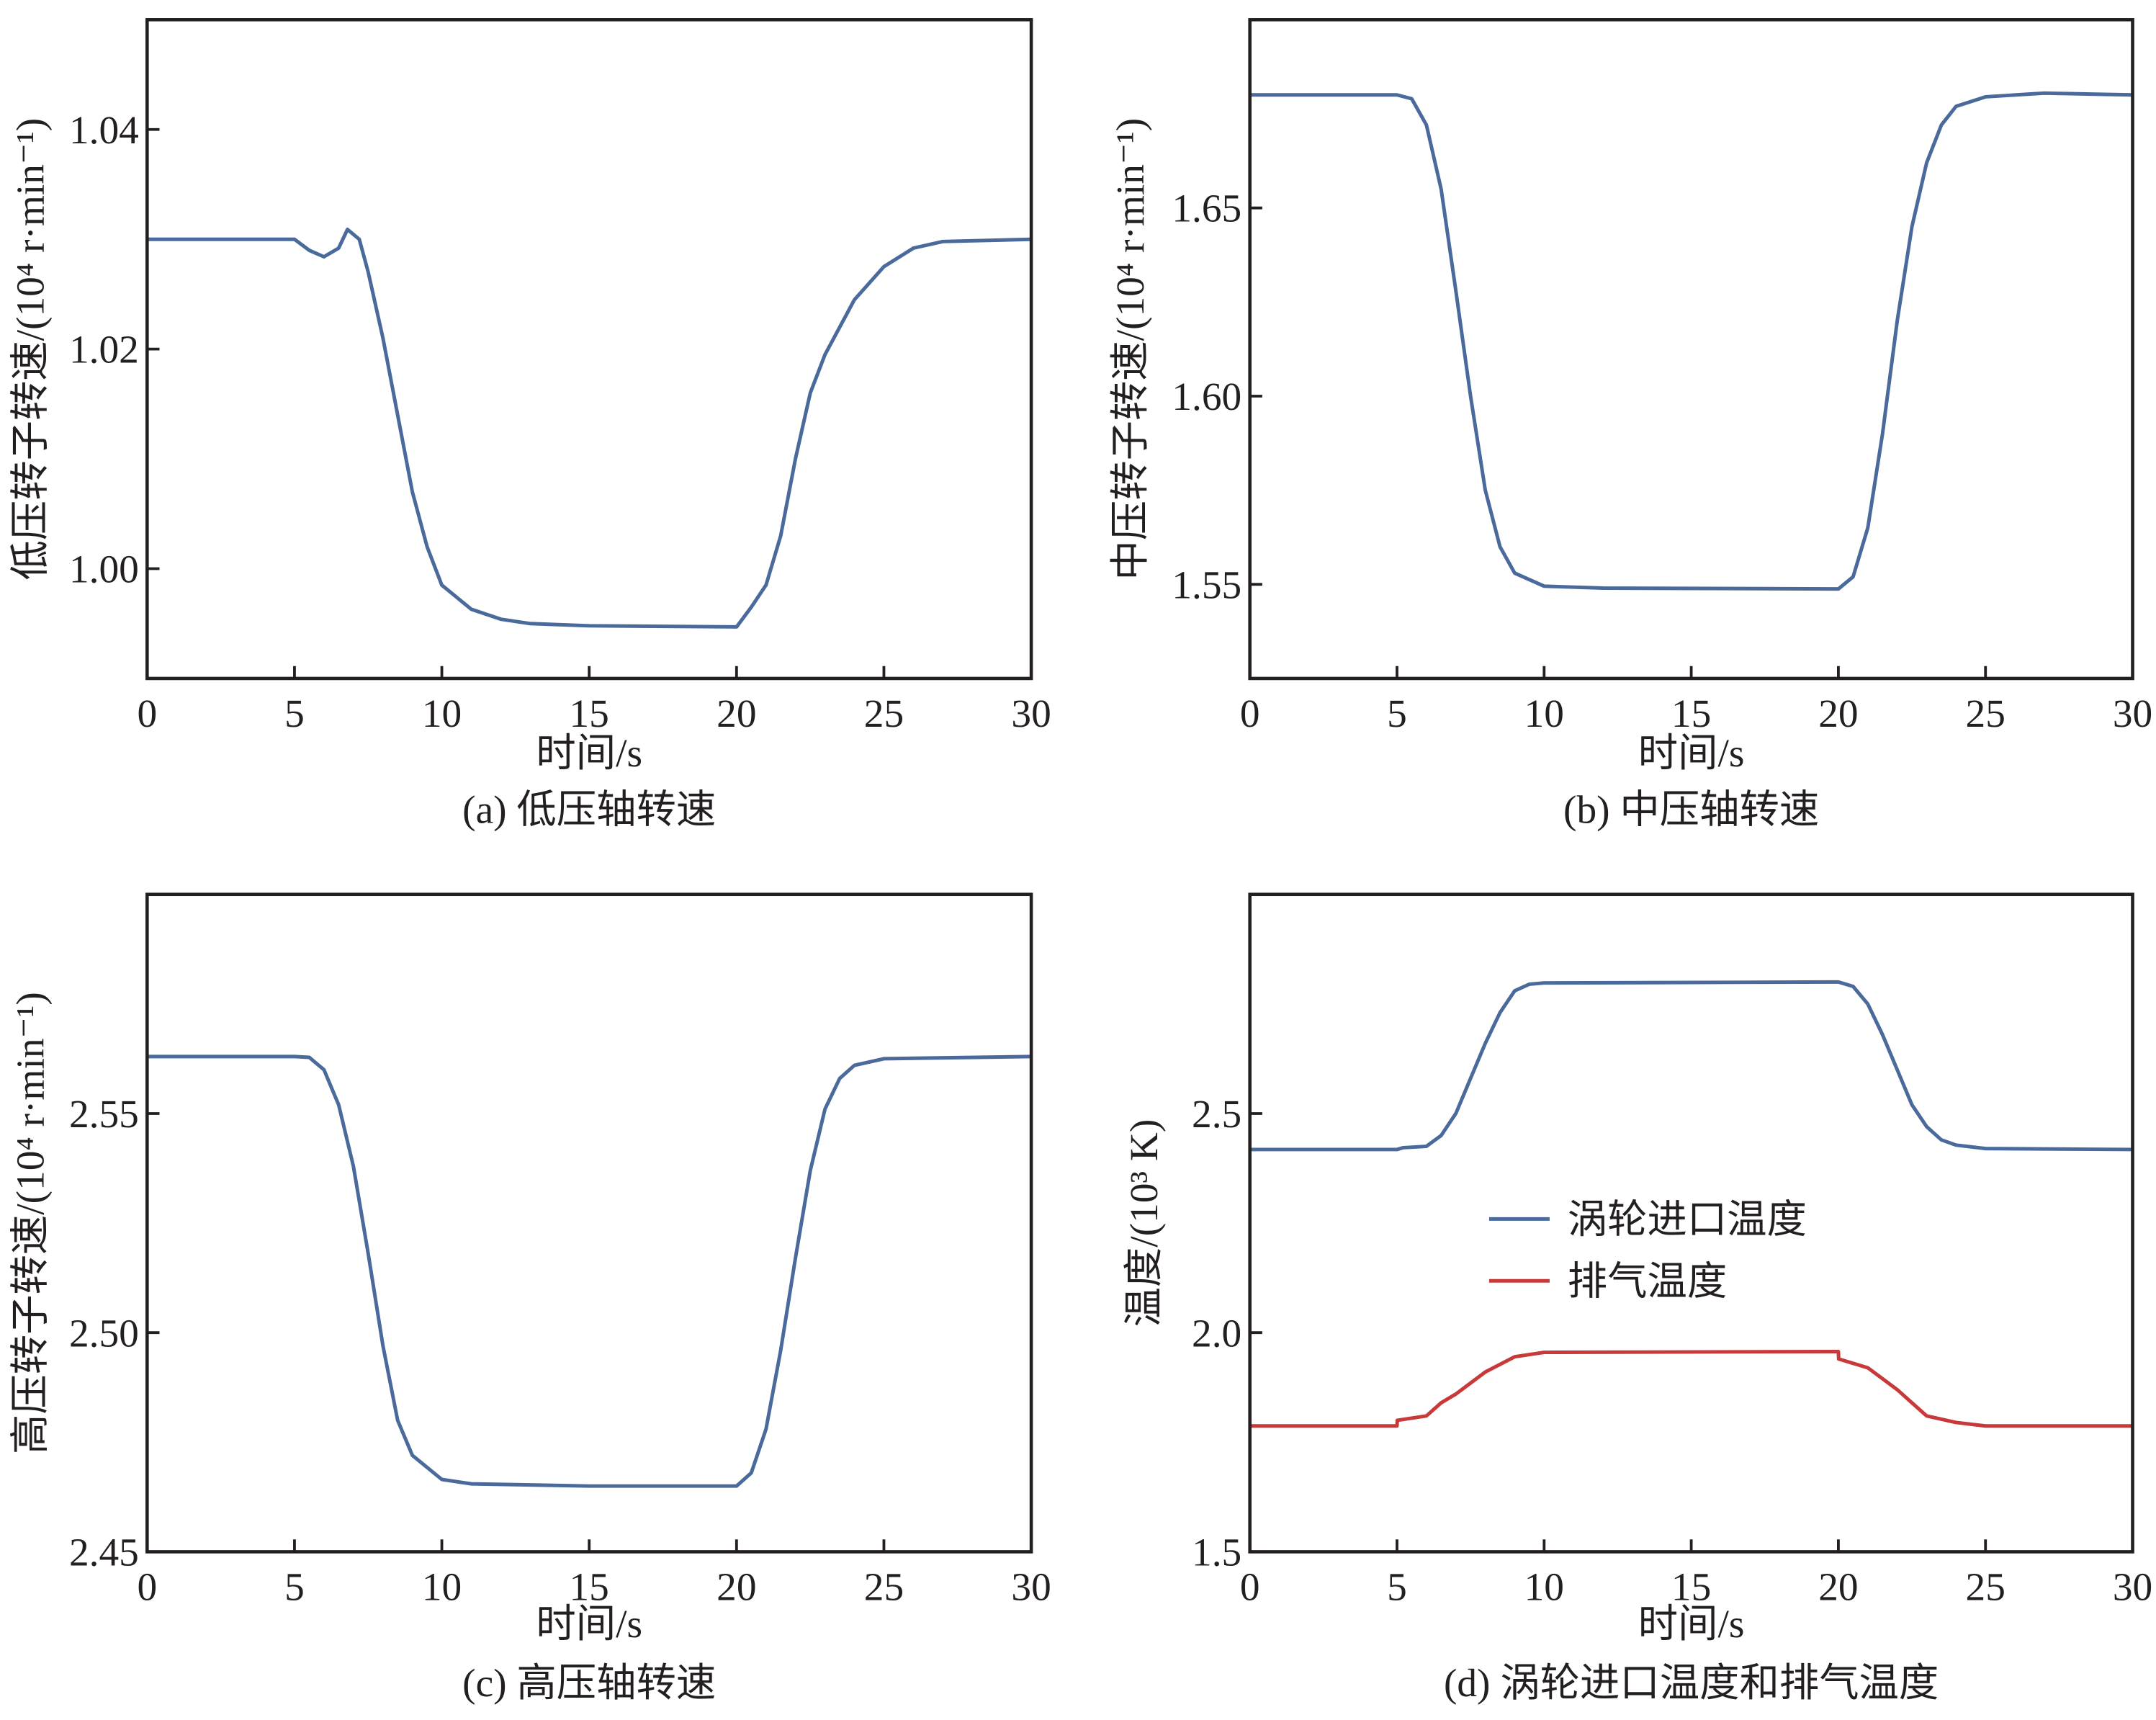 This screenshot has width=2156, height=1720. I want to click on panel-caption: (a) 低压轴转速, so click(589, 809).